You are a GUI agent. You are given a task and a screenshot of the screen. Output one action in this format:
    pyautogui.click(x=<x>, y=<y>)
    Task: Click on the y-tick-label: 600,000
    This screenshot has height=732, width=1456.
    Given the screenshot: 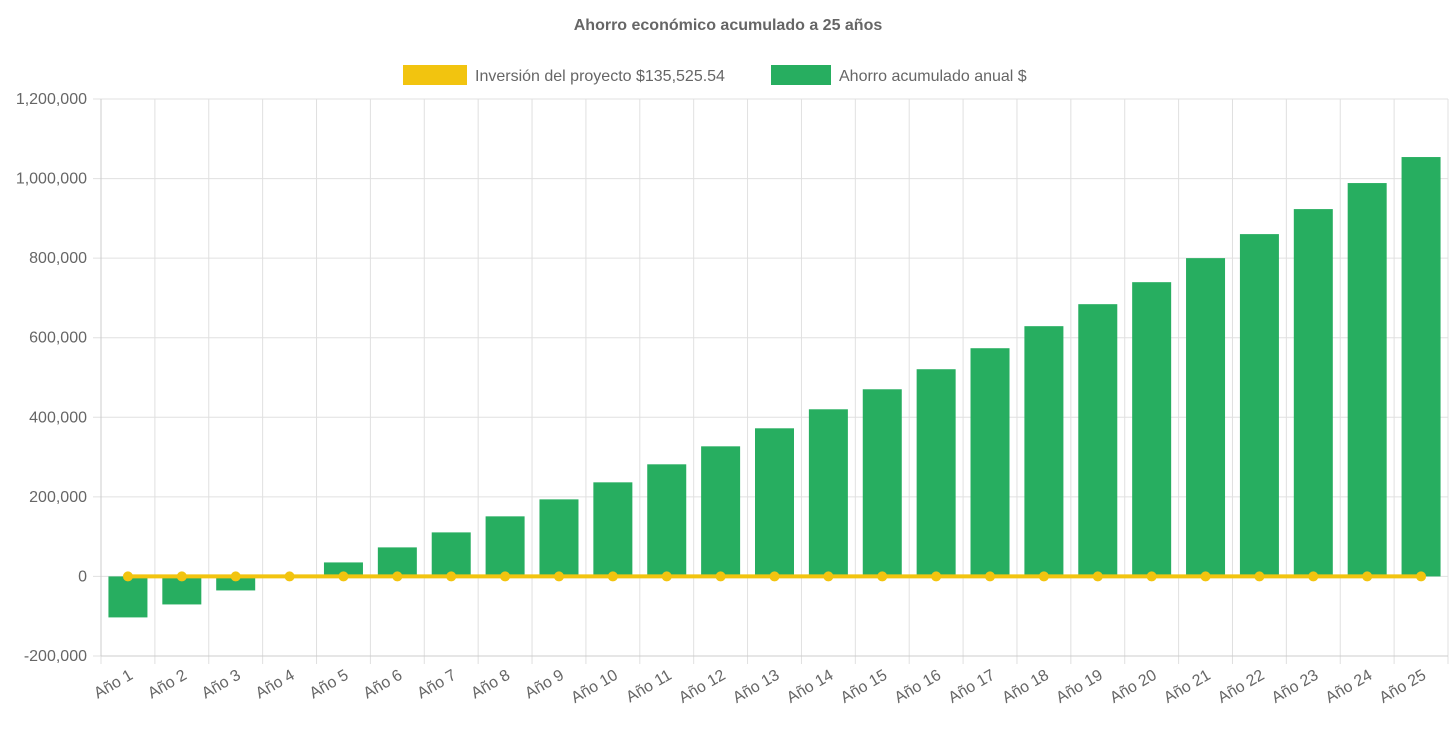 What is the action you would take?
    pyautogui.click(x=58, y=338)
    